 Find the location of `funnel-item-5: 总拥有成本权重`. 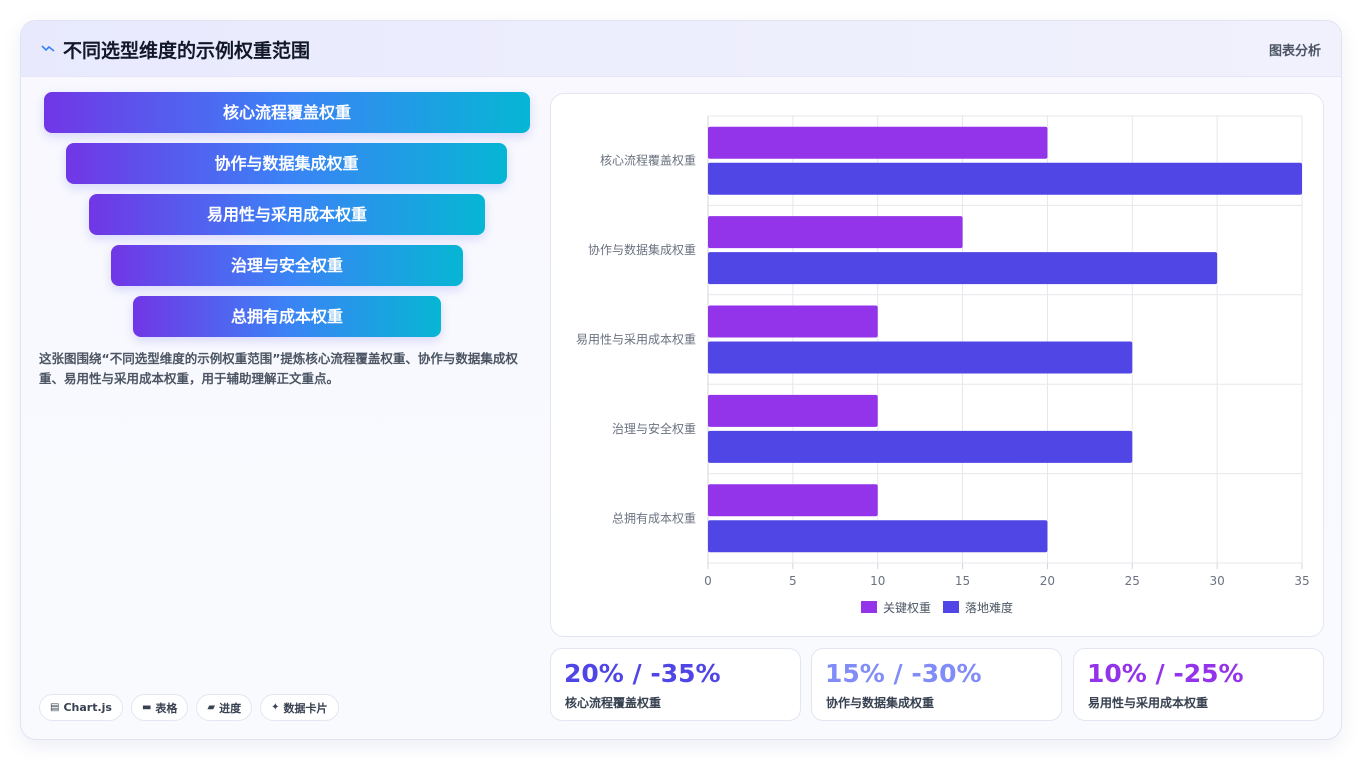

funnel-item-5: 总拥有成本权重 is located at coordinates (287, 316).